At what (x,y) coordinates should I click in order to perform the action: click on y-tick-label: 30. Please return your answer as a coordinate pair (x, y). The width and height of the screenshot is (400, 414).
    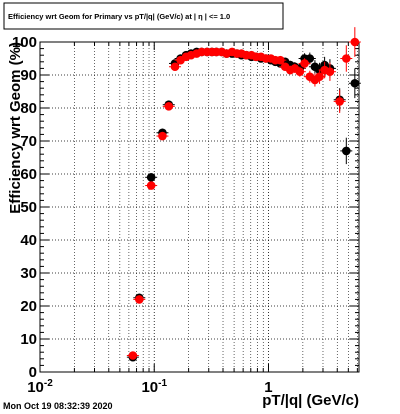
    Looking at the image, I should click on (28, 273).